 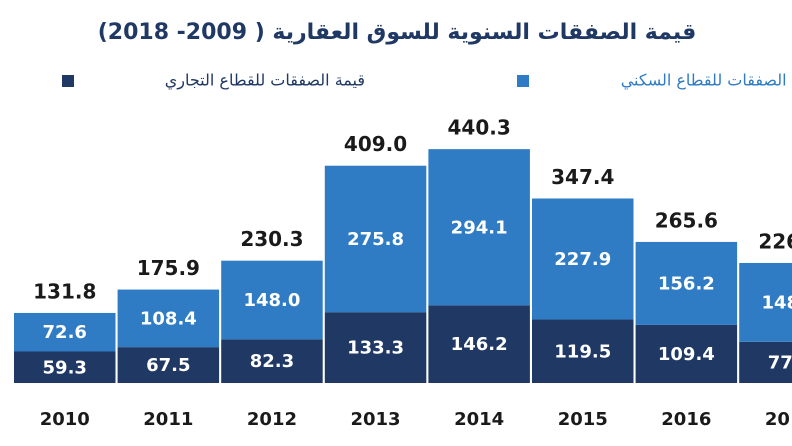 I want to click on segment-label: 108.4, so click(x=168, y=318).